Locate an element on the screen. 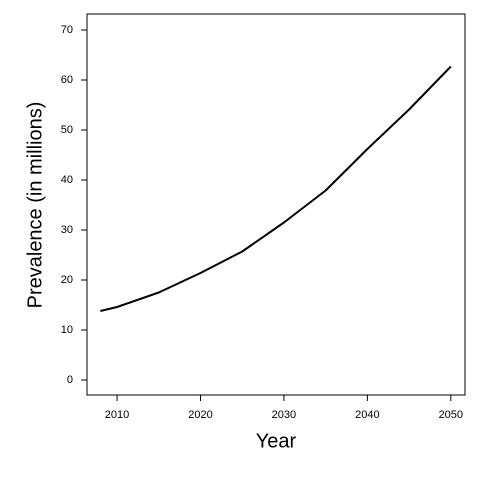 The height and width of the screenshot is (480, 480). x-tick-label: 2040 is located at coordinates (367, 415).